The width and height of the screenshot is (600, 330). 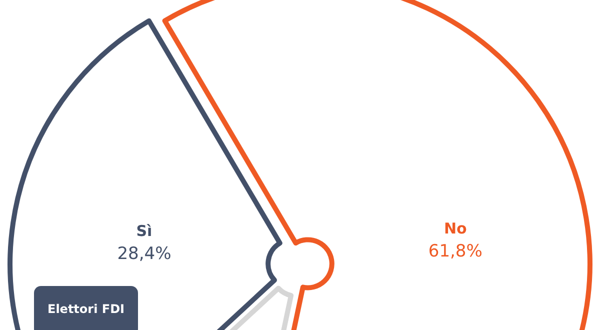 I want to click on data-label: 28,4%, so click(x=144, y=254).